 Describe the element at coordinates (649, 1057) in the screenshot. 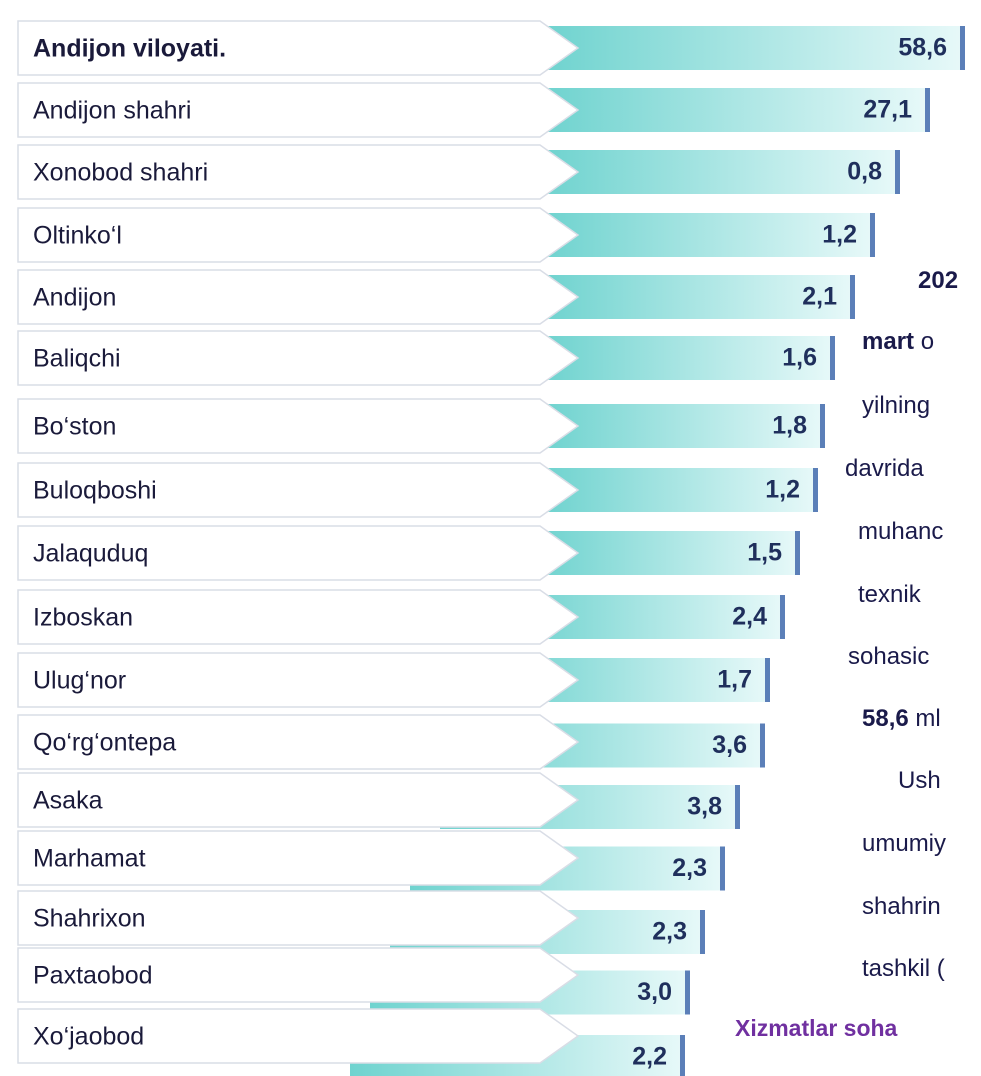

I see `value-label: 2,2` at that location.